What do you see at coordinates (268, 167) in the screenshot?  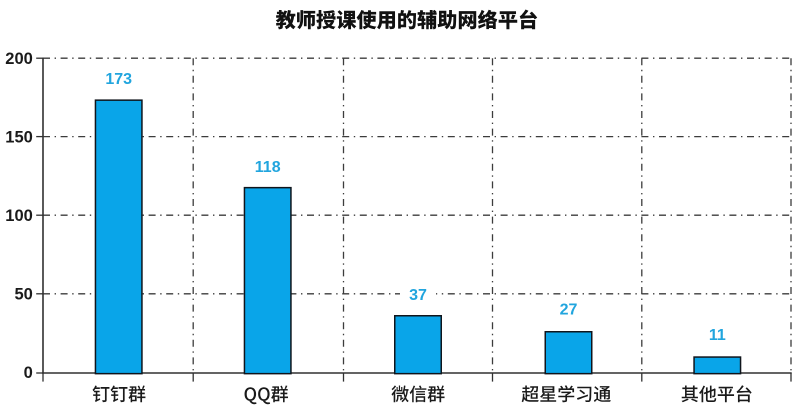 I see `svg-text: 118` at bounding box center [268, 167].